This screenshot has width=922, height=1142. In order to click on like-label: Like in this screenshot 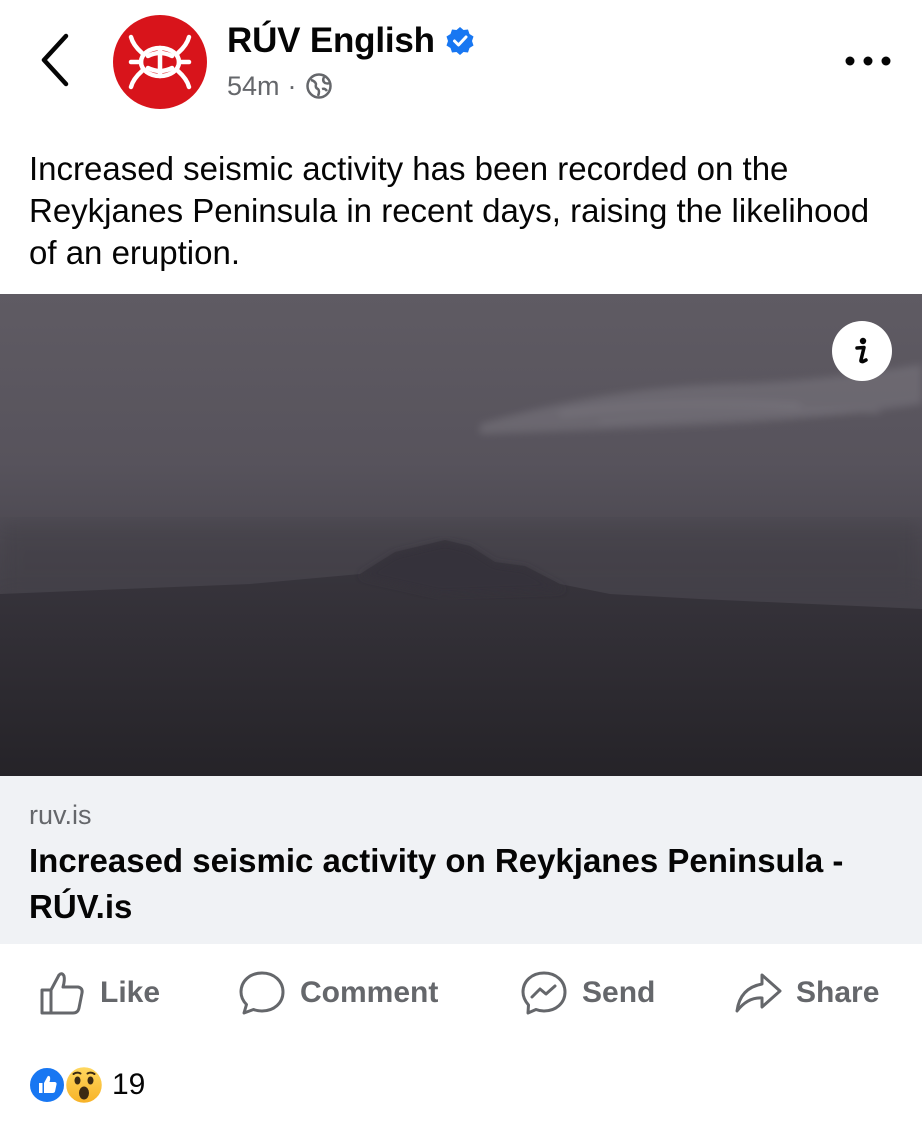, I will do `click(130, 992)`.